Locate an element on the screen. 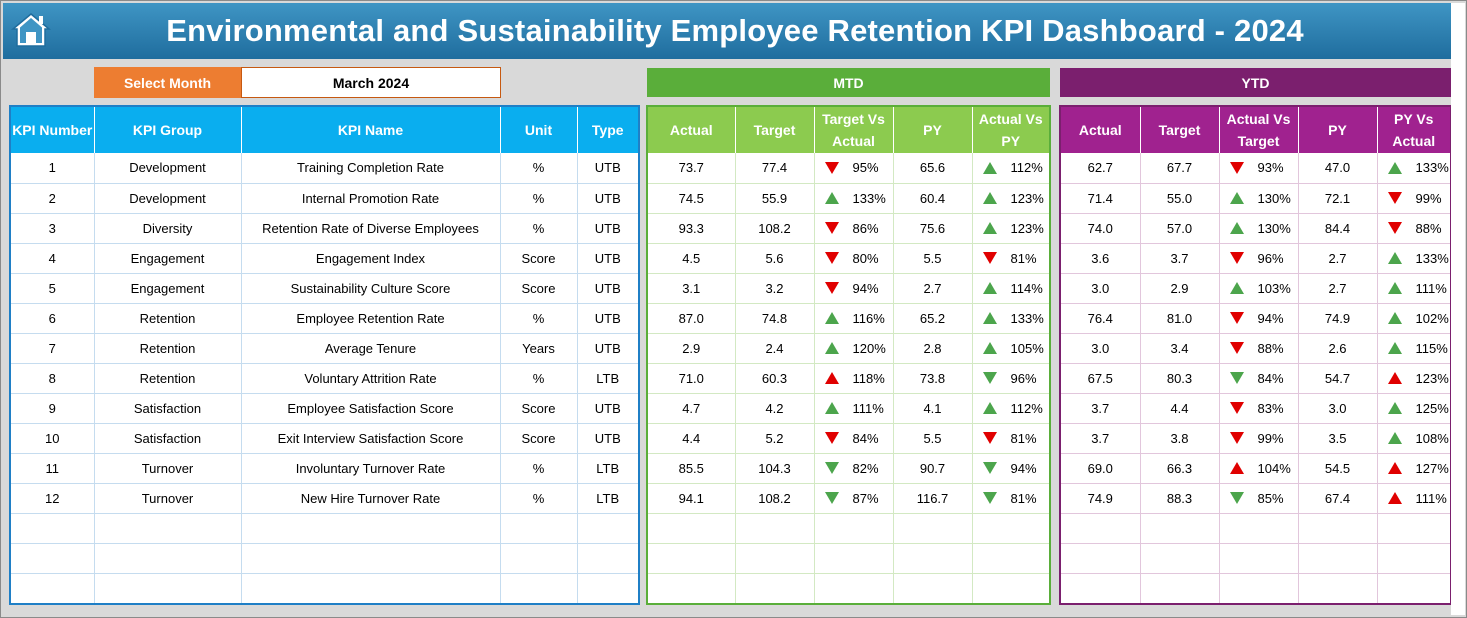  indicator: 83% is located at coordinates (1259, 408).